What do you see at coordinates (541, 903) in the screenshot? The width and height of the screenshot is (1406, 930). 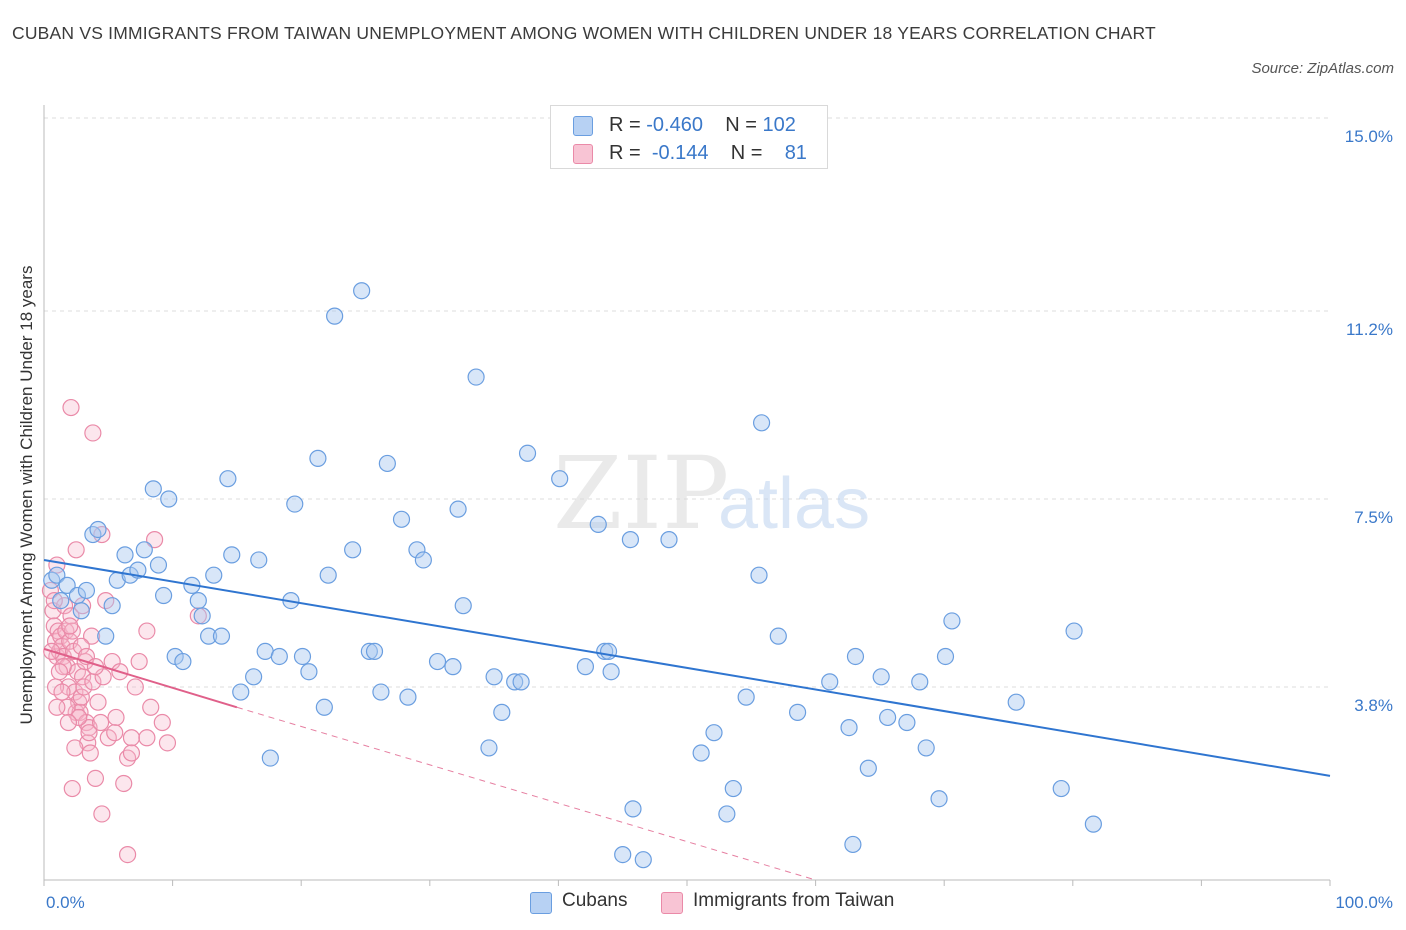 I see `bottom-legend-swatch-blue` at bounding box center [541, 903].